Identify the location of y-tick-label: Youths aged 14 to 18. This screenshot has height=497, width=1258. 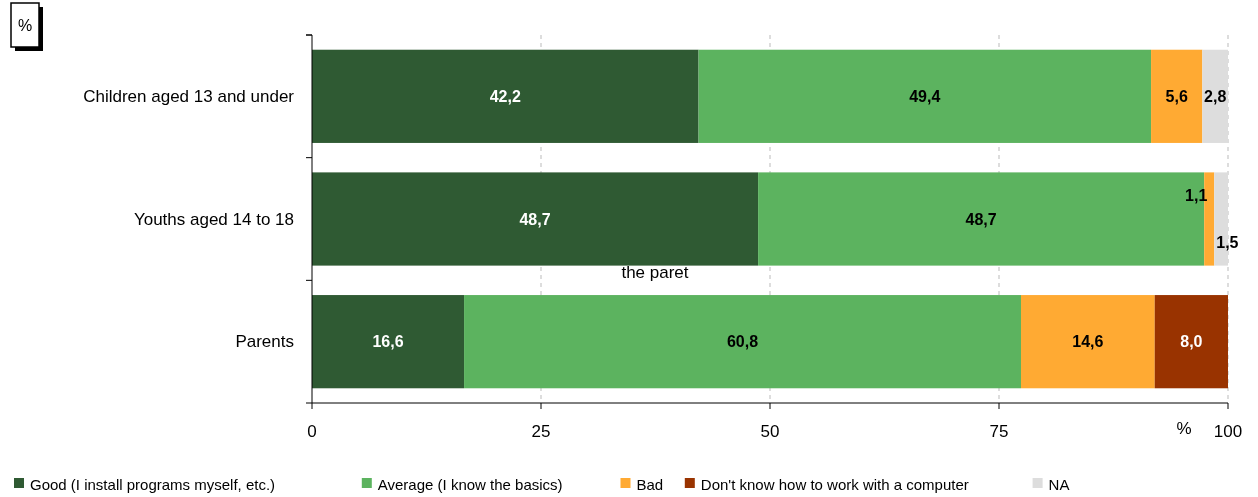
(213, 219).